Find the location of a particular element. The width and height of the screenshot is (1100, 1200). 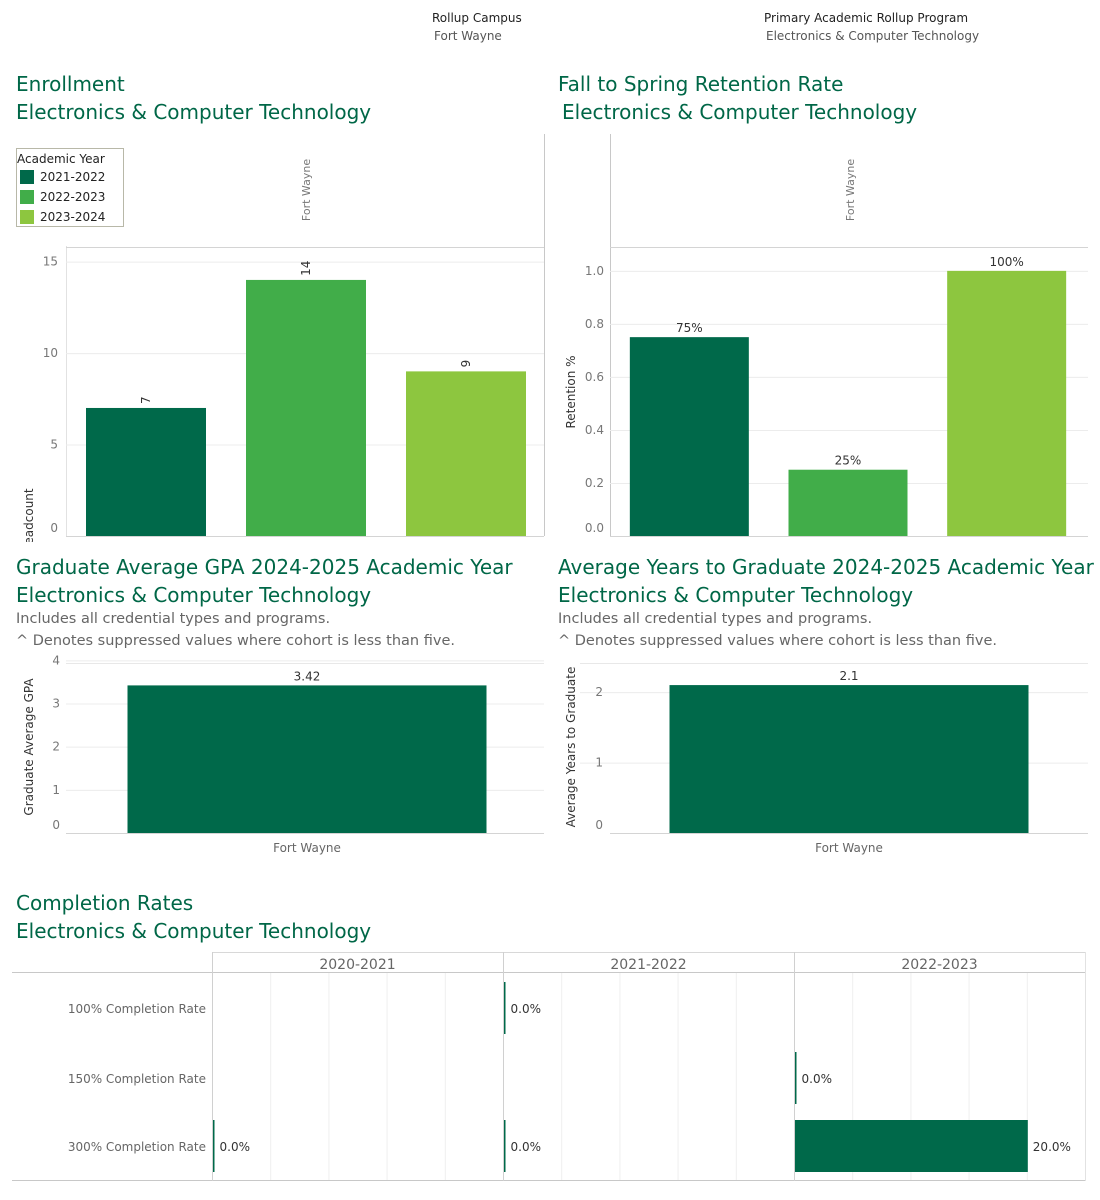

yrs-bar-Fort Wayne is located at coordinates (849, 759).